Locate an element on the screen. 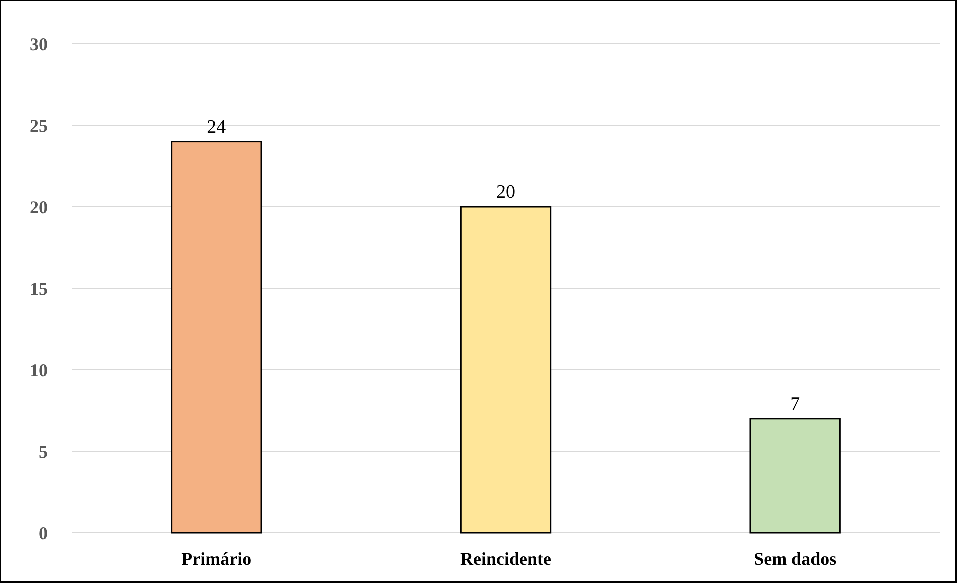  x-tick-label: Sem dados is located at coordinates (795, 559).